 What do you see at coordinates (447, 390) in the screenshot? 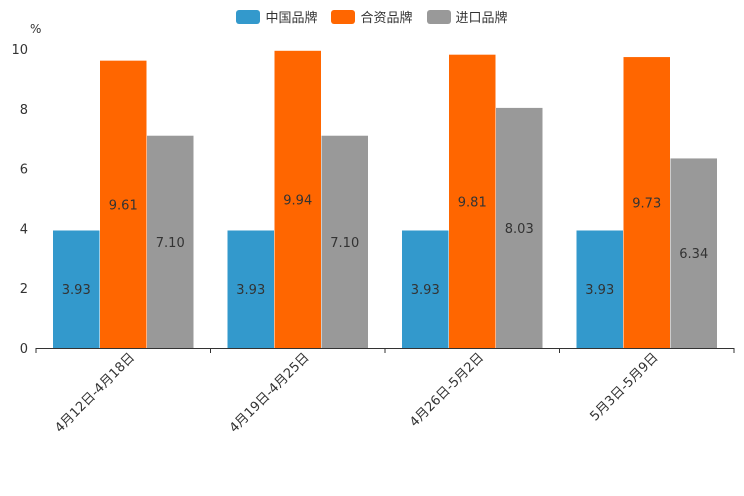
I see `x-tick-label-3: 4月26日-5月2日` at bounding box center [447, 390].